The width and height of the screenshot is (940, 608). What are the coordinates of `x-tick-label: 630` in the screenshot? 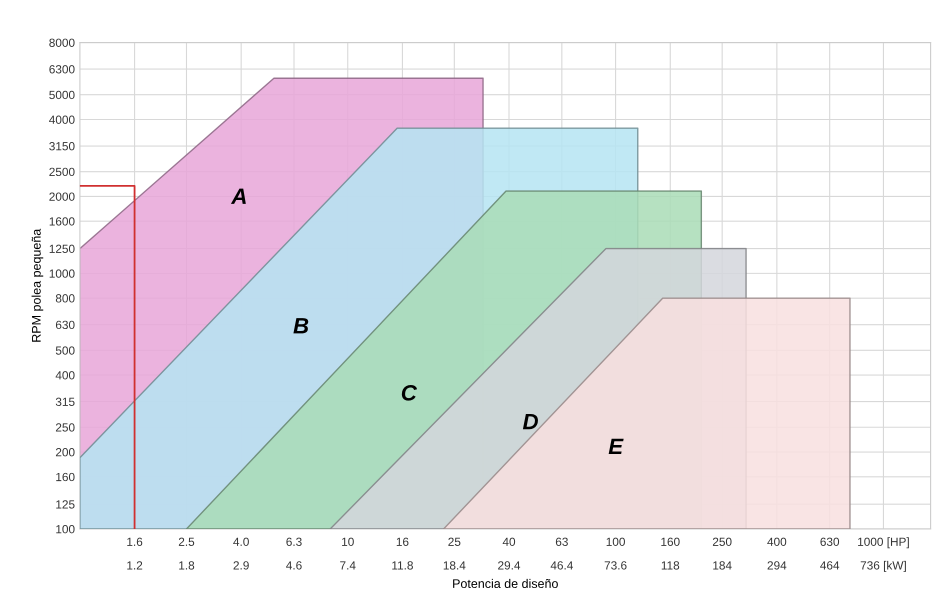 It's located at (830, 542).